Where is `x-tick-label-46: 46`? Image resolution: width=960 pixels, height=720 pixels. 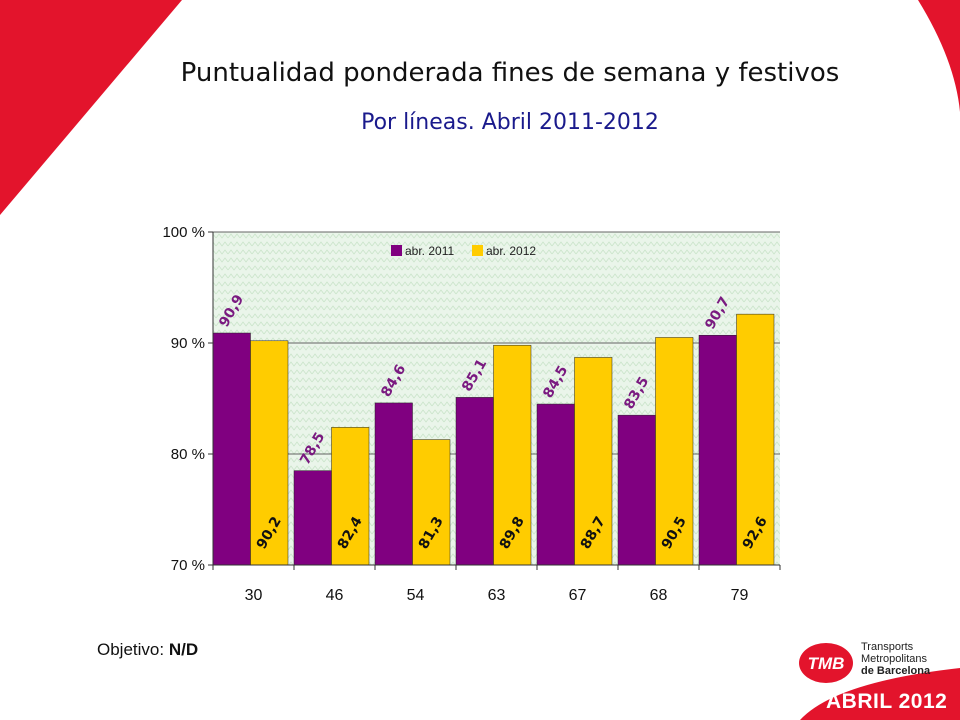
x-tick-label-46: 46 is located at coordinates (335, 595).